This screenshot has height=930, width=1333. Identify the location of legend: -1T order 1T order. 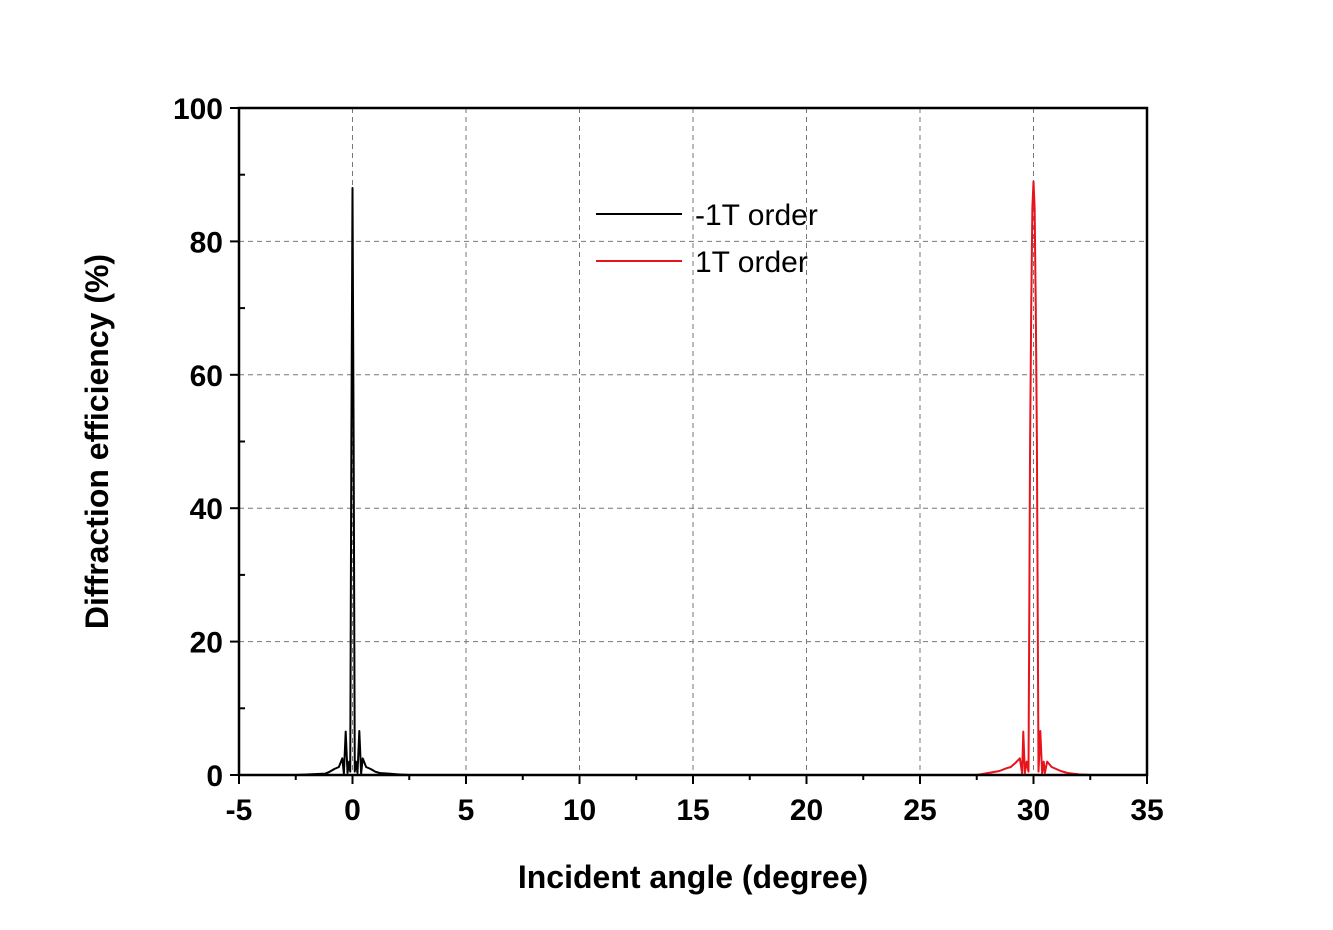
(707, 239).